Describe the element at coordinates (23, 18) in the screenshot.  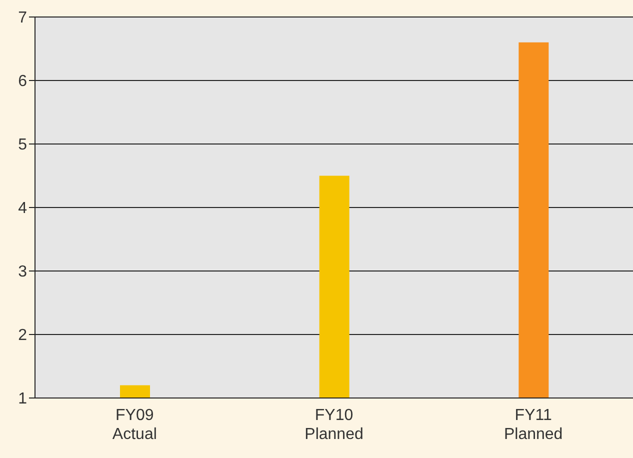
I see `y-tick-label: 7` at that location.